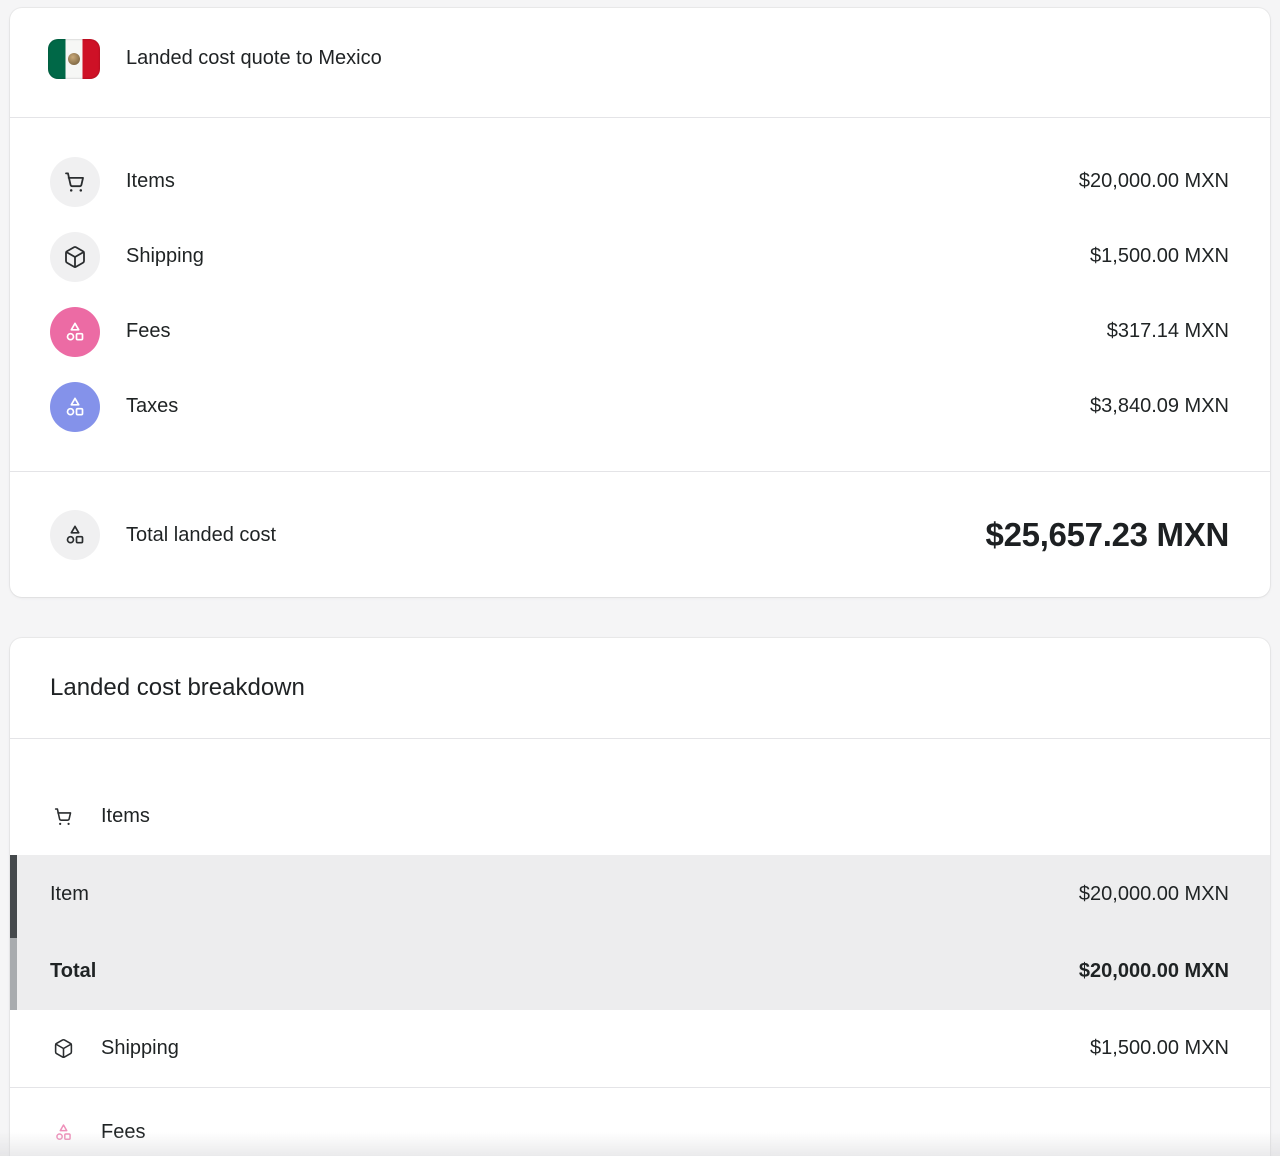  I want to click on breakdown-item-label: Item, so click(69, 893).